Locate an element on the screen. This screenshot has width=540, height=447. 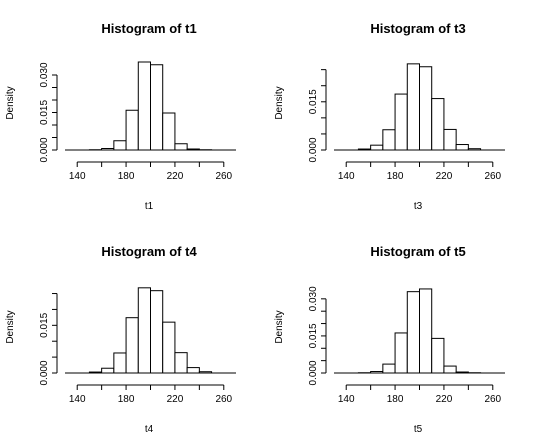
chart-title: Histogram of t3 is located at coordinates (417, 28).